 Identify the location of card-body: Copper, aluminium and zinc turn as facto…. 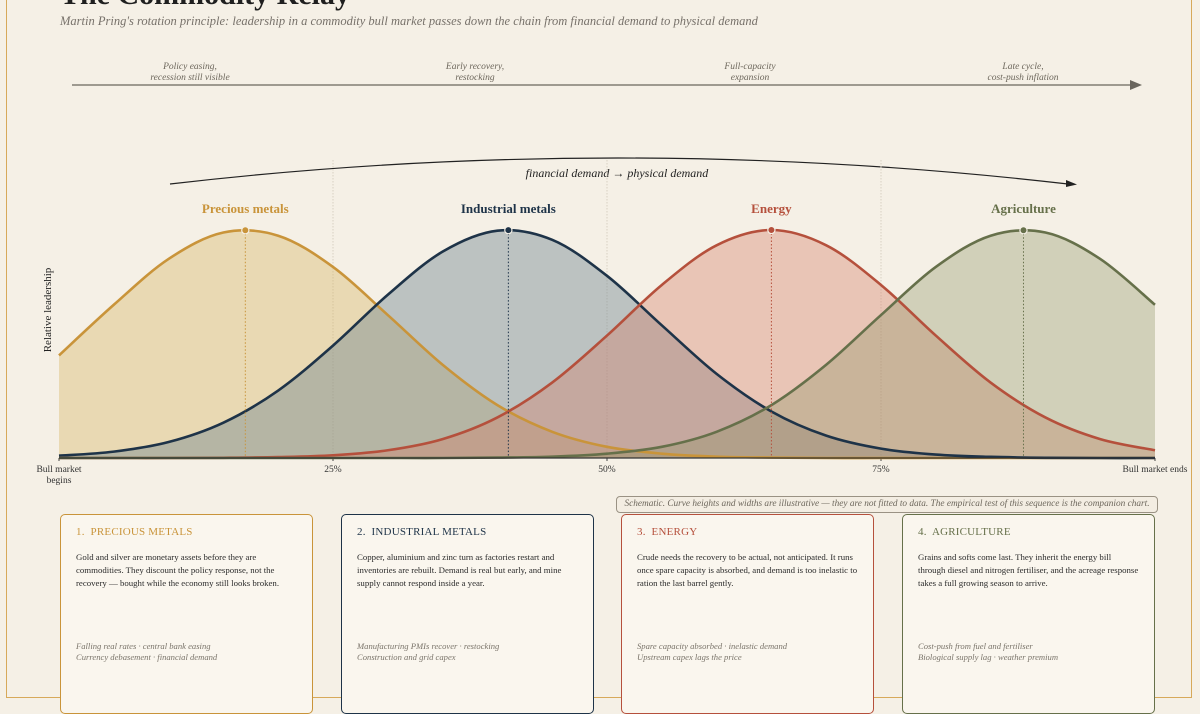
(459, 570).